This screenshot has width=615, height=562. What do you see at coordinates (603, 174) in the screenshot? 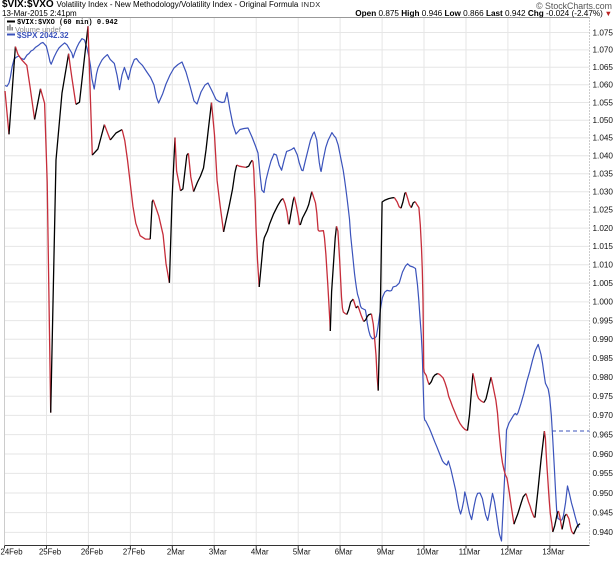
I see `svg-text: 1.035` at bounding box center [603, 174].